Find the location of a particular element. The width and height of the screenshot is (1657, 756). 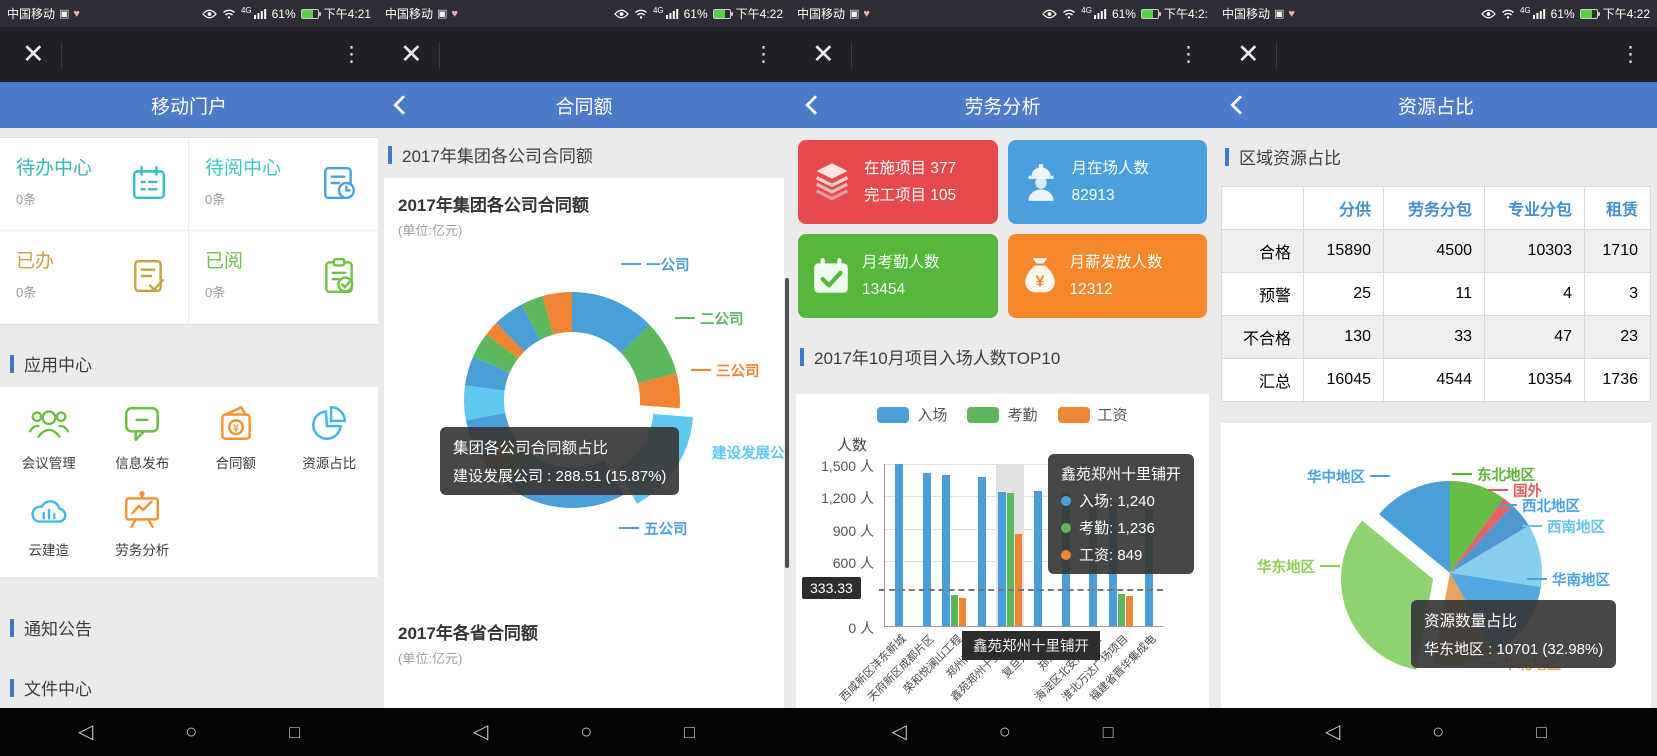

pie-slice-华中地区 is located at coordinates (1414, 527).